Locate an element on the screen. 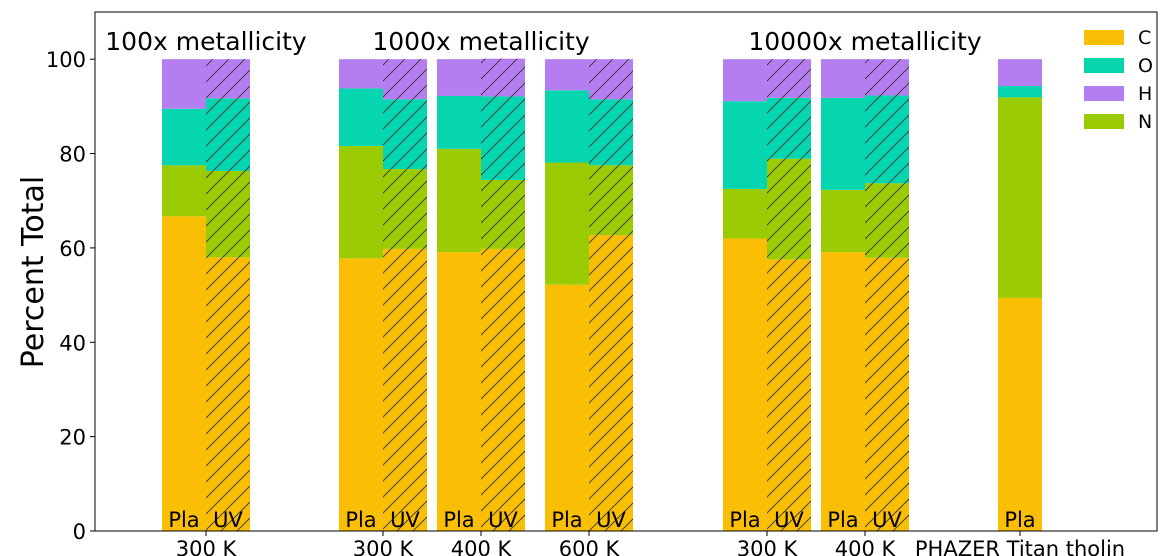 The height and width of the screenshot is (556, 1163). y-tick-label: 0 is located at coordinates (79, 532).